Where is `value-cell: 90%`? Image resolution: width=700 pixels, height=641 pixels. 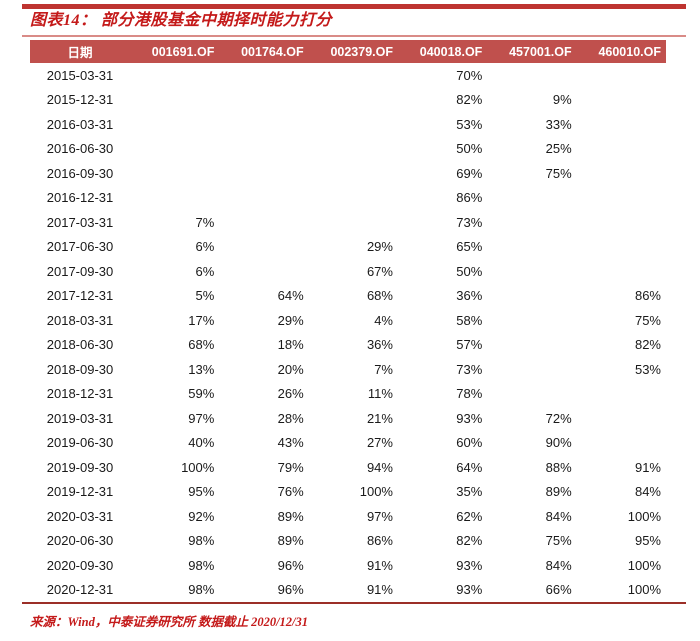
value-cell: 90% is located at coordinates (558, 443).